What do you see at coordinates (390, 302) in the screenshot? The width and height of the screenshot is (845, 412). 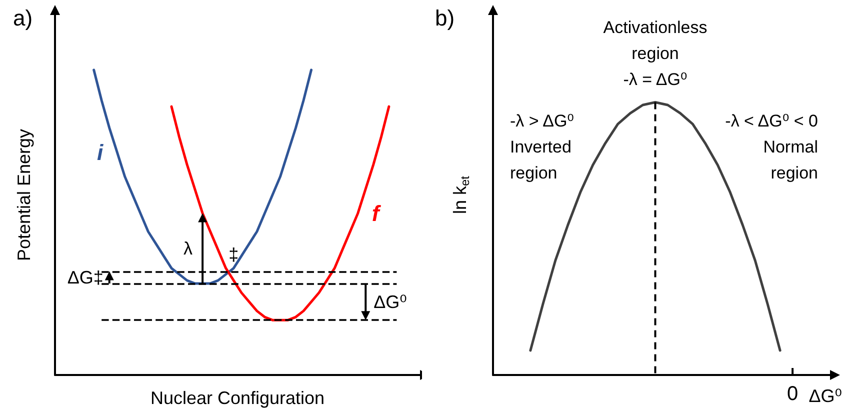 I see `annotation: ΔG⁰` at bounding box center [390, 302].